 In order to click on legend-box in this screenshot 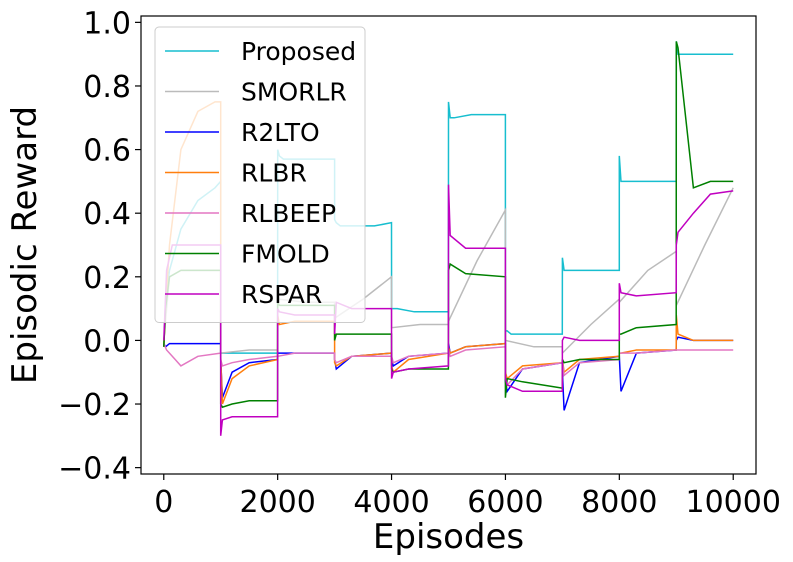, I will do `click(260, 174)`.